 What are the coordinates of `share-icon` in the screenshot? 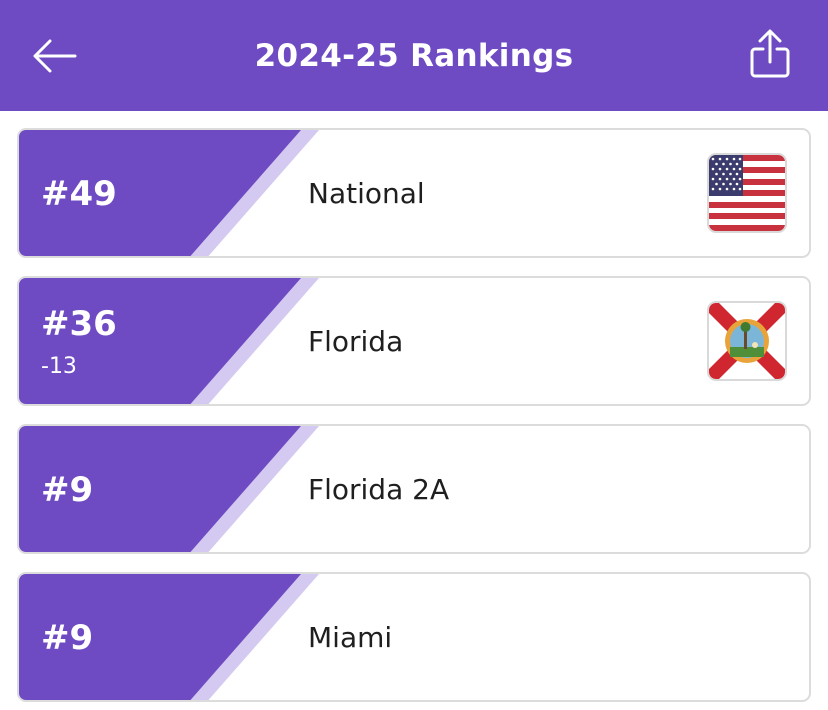 It's located at (770, 53).